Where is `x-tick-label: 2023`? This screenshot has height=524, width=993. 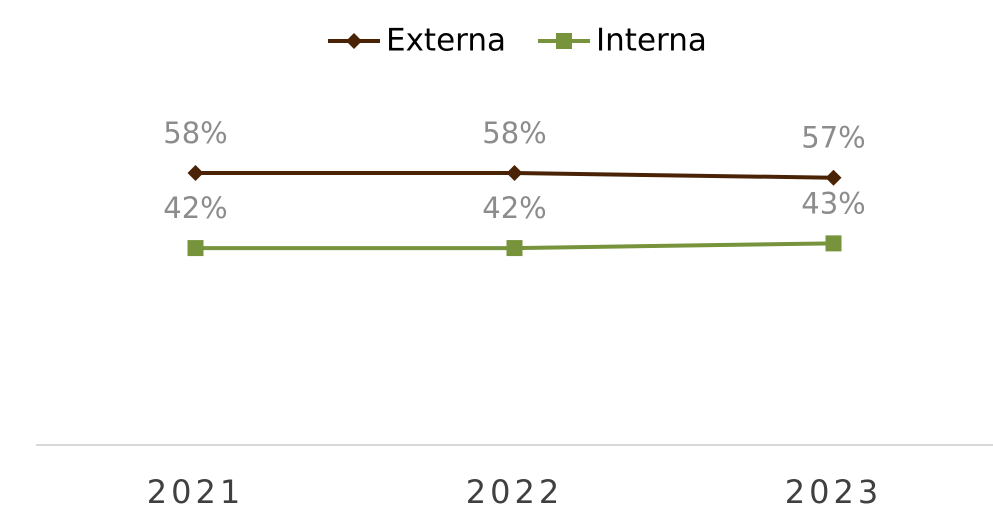 x-tick-label: 2023 is located at coordinates (833, 492).